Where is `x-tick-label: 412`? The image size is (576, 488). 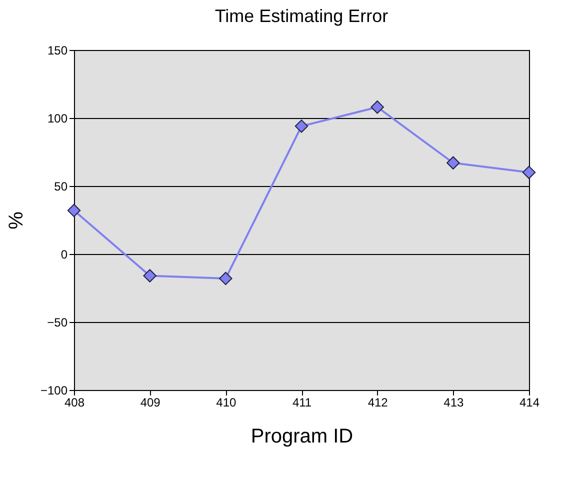
x-tick-label: 412 is located at coordinates (378, 403).